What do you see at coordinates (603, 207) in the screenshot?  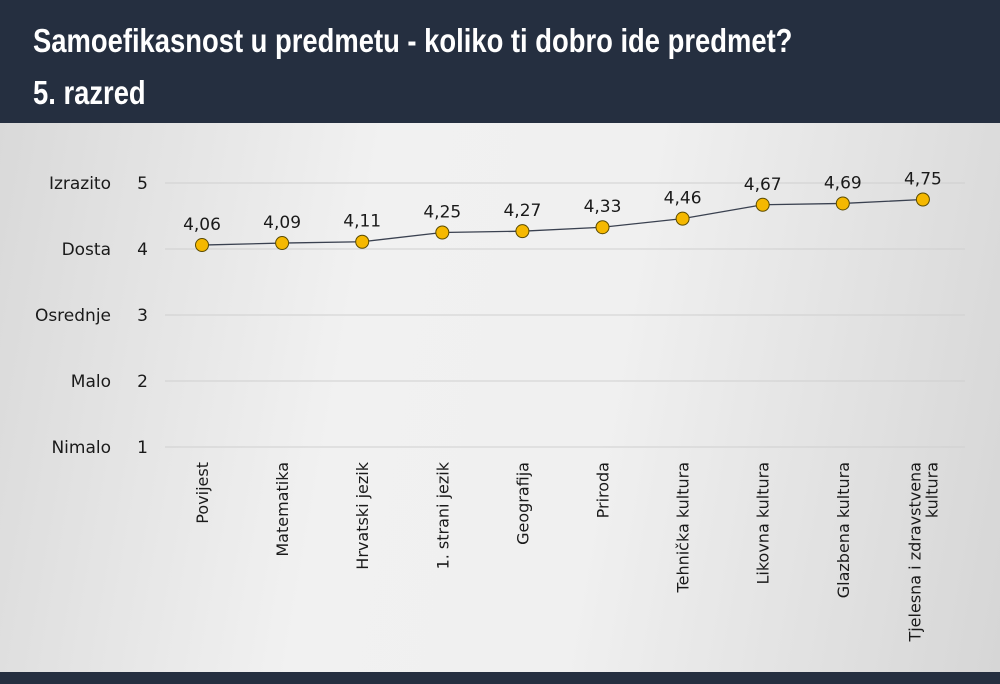 I see `data-label: 4,33` at bounding box center [603, 207].